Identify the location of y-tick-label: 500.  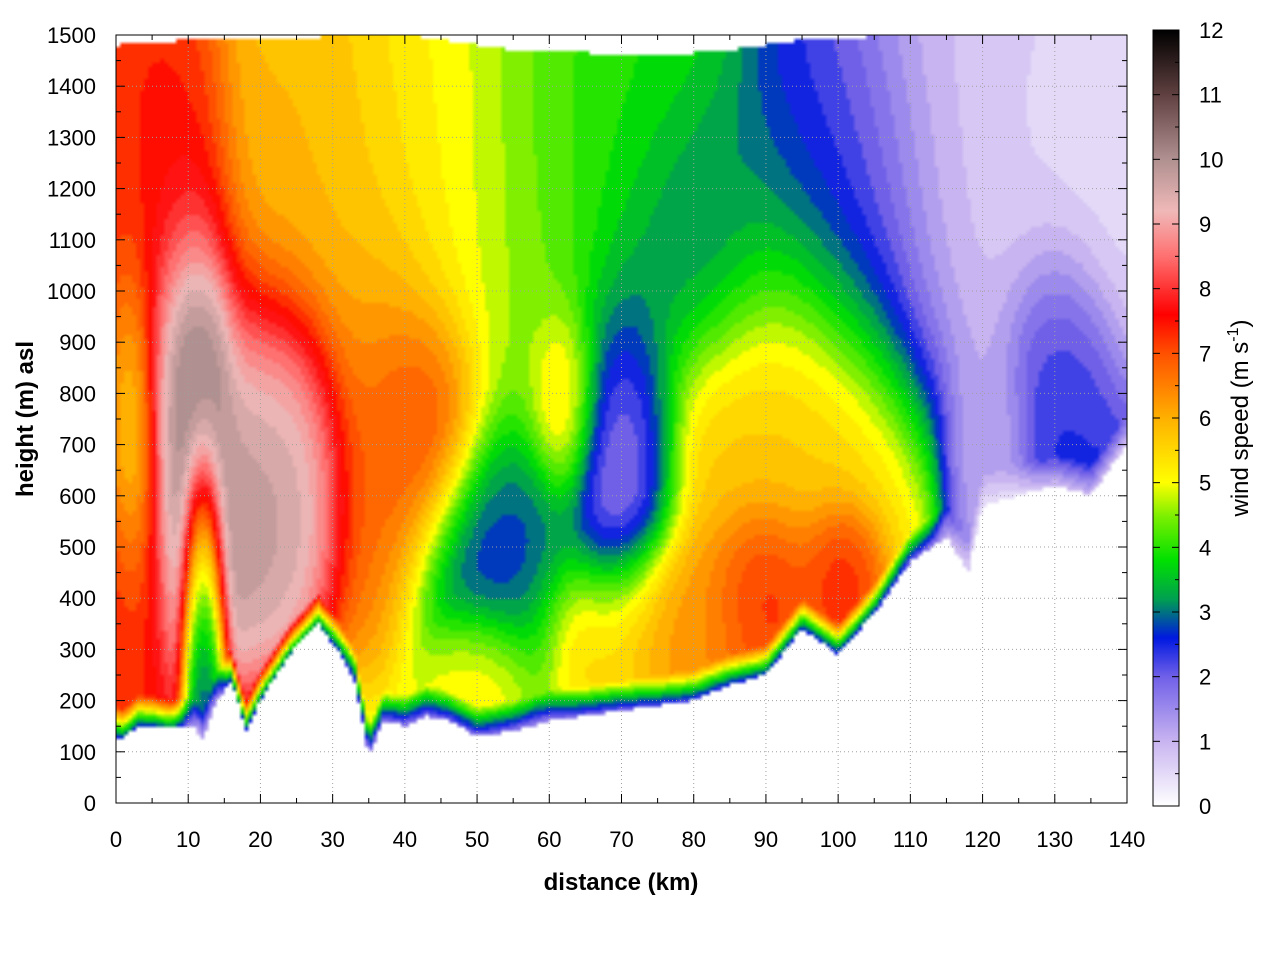
(77, 547).